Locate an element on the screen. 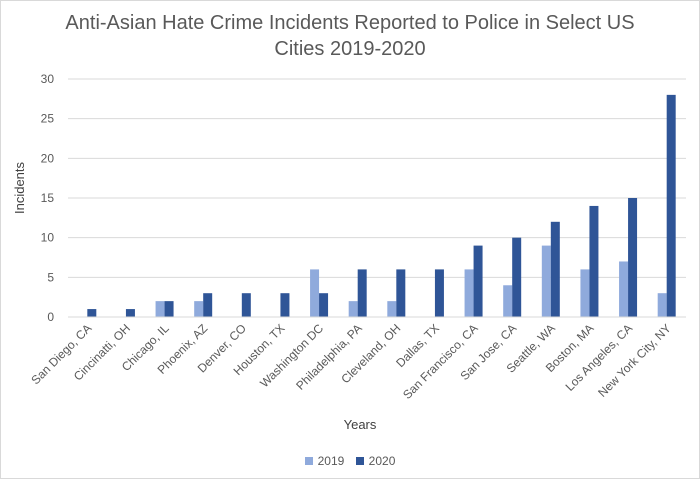 The height and width of the screenshot is (479, 700). legend-item-2019: 2019 is located at coordinates (324, 461).